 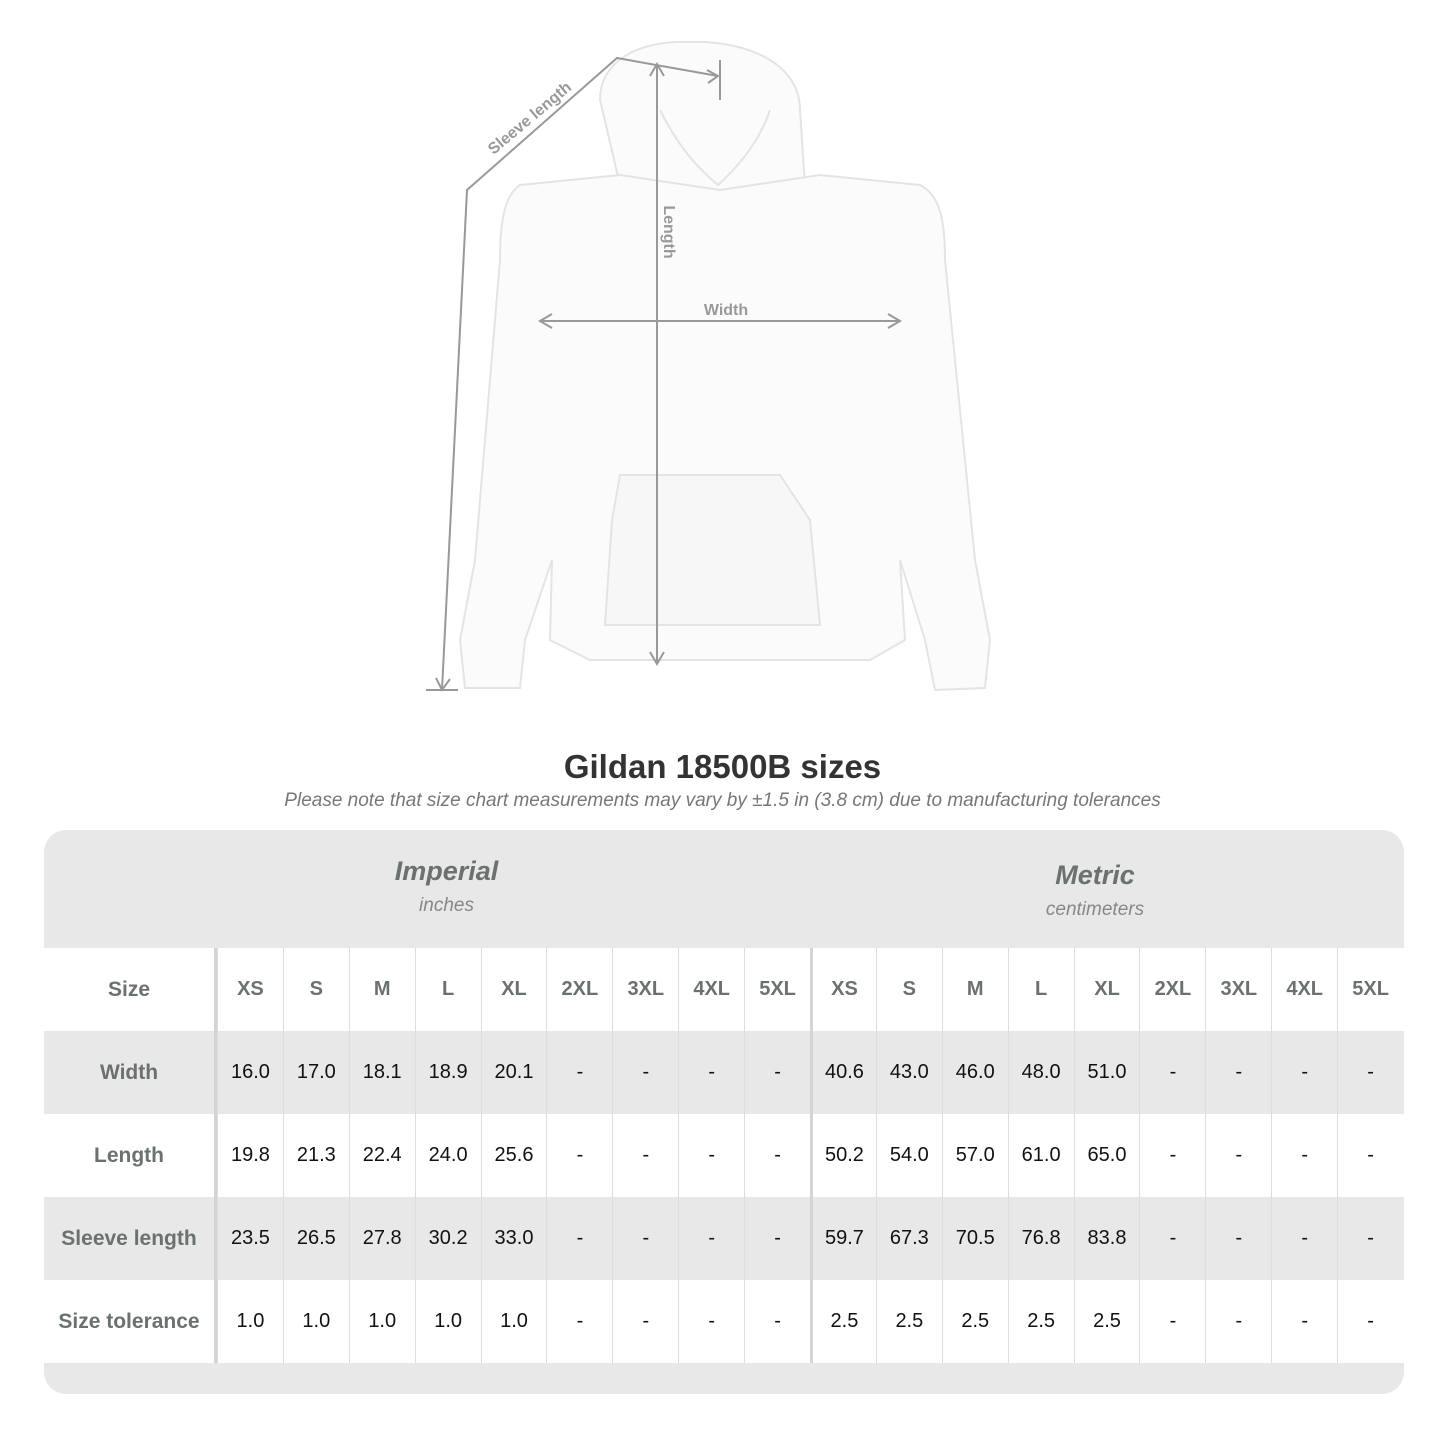 I want to click on metric-size-s: S, so click(x=908, y=989).